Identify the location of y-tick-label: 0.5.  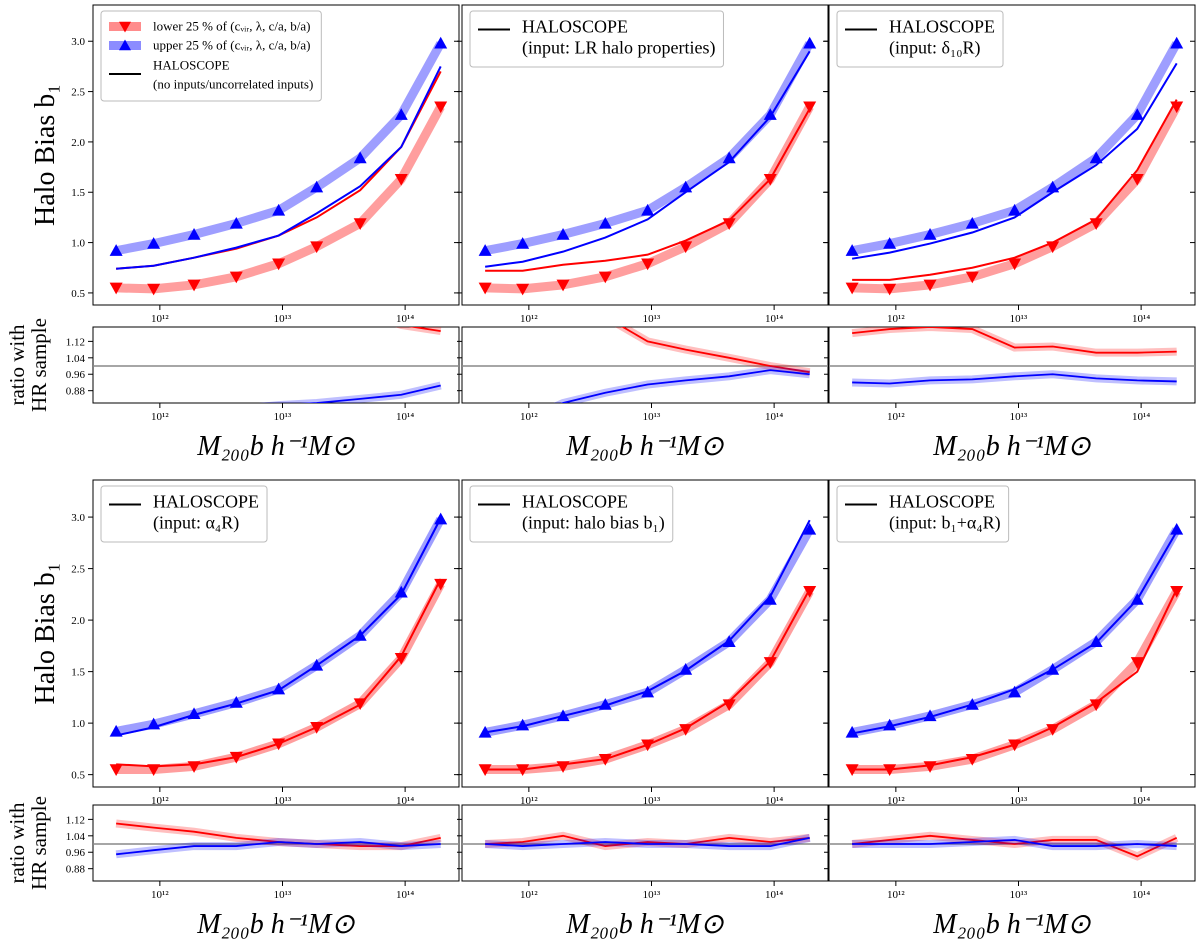
(78, 776).